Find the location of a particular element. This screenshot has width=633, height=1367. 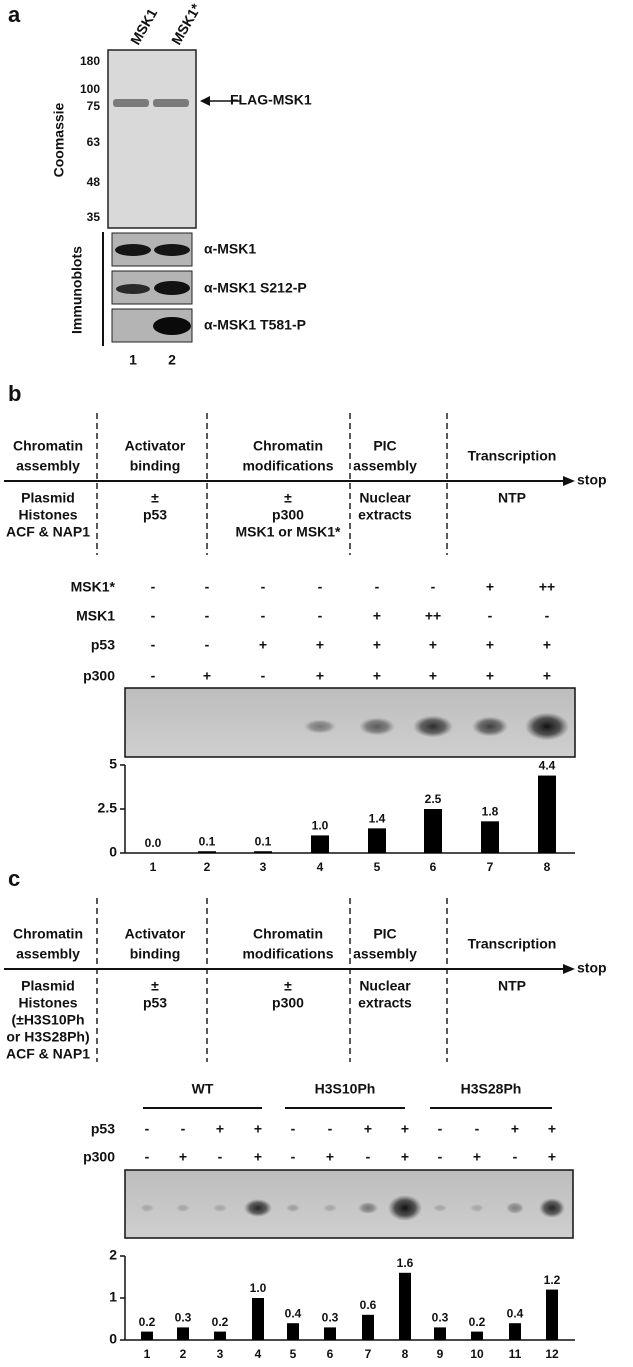

step-content: MSK1 or MSK1* is located at coordinates (288, 532).